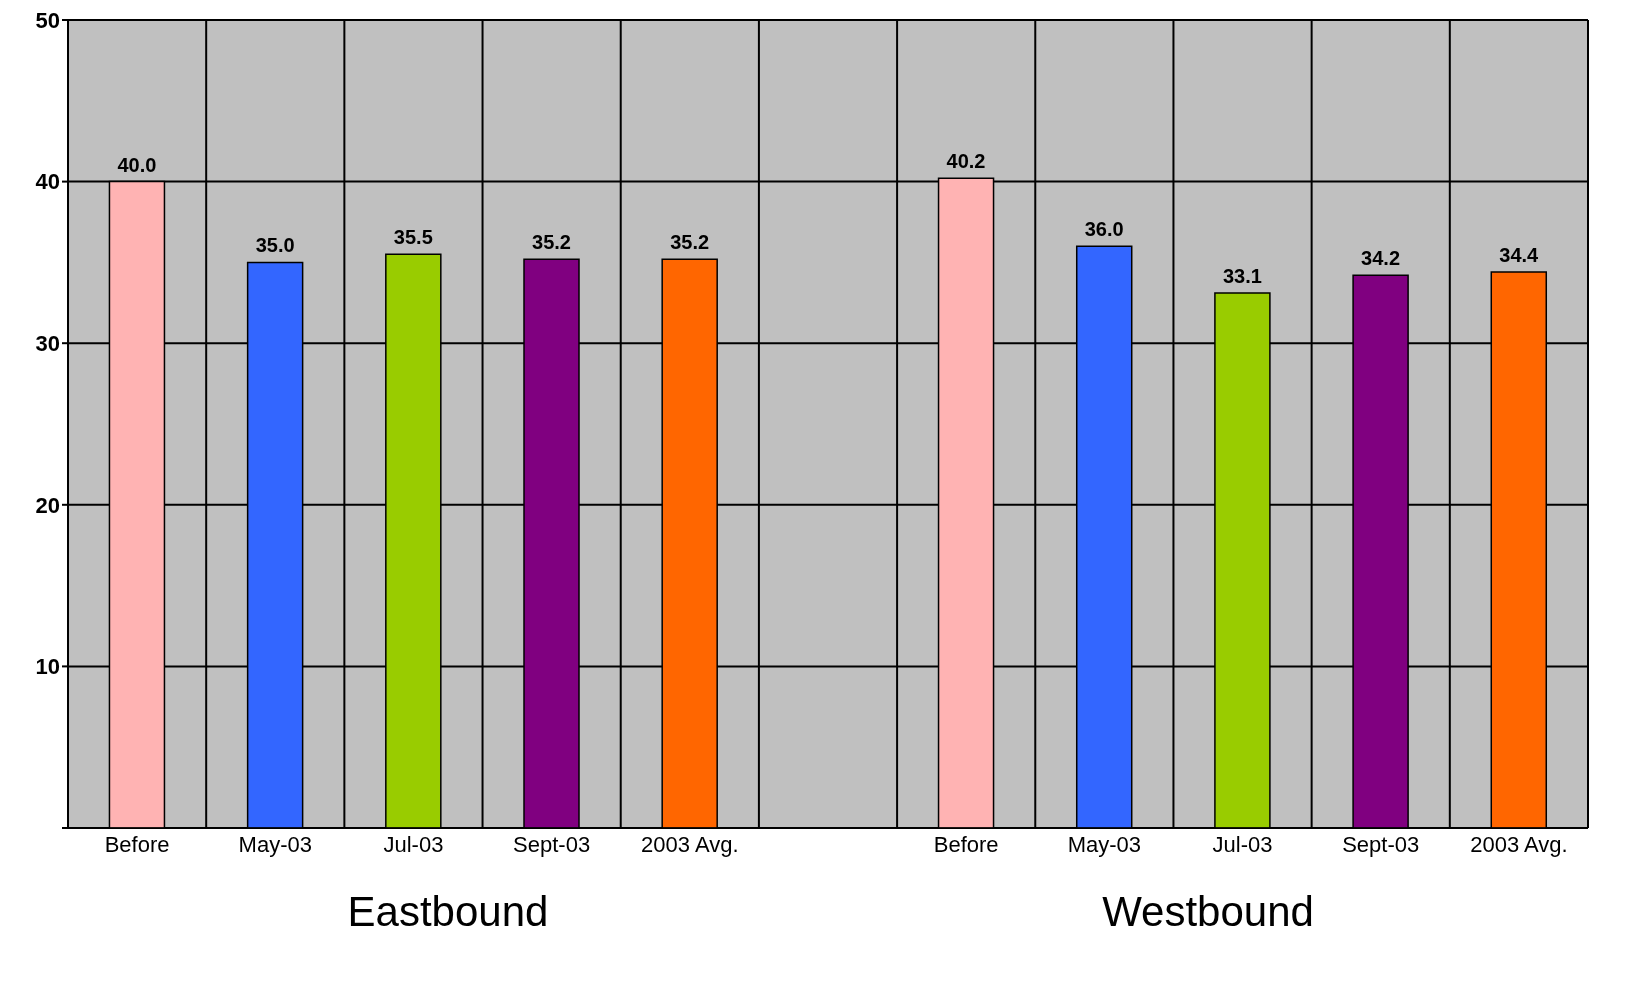  I want to click on data-label: 40.2, so click(966, 161).